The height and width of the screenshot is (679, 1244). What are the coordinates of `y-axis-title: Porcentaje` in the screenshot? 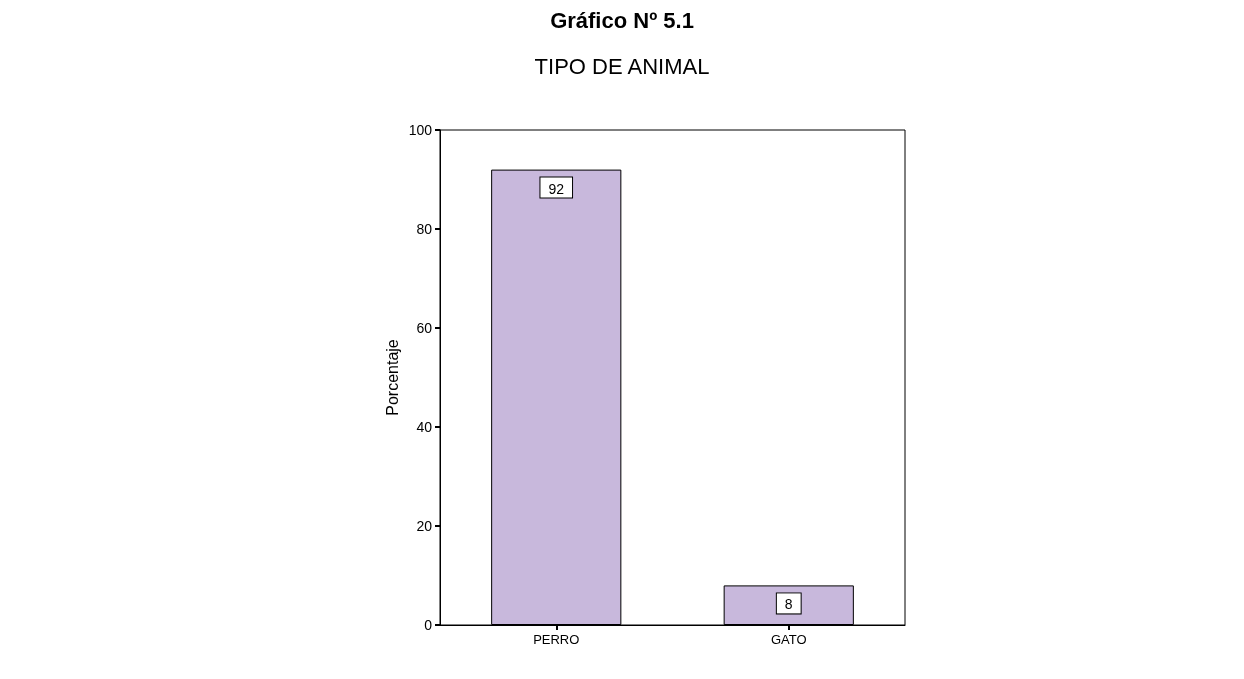 It's located at (392, 377).